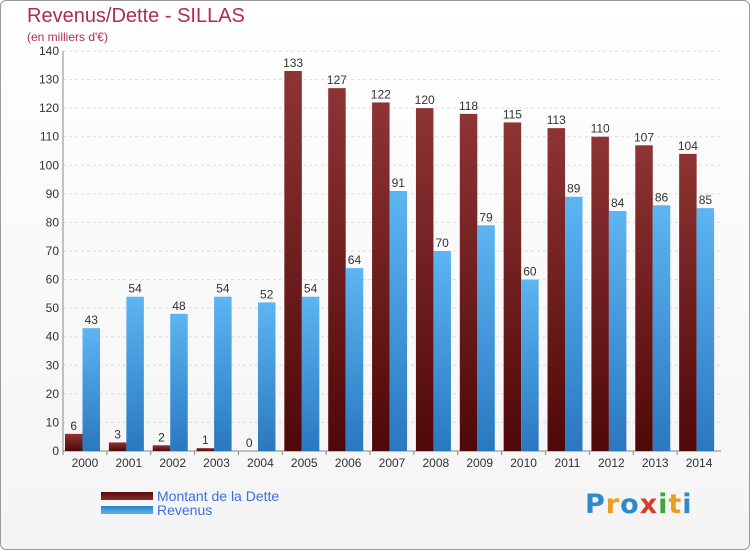  I want to click on x-tick-label-2011: 2011, so click(568, 463).